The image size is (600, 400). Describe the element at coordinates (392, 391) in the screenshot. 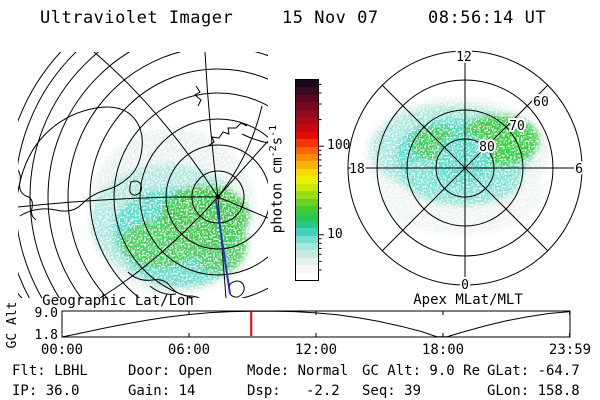

I see `status-seq: Seq: 39` at that location.